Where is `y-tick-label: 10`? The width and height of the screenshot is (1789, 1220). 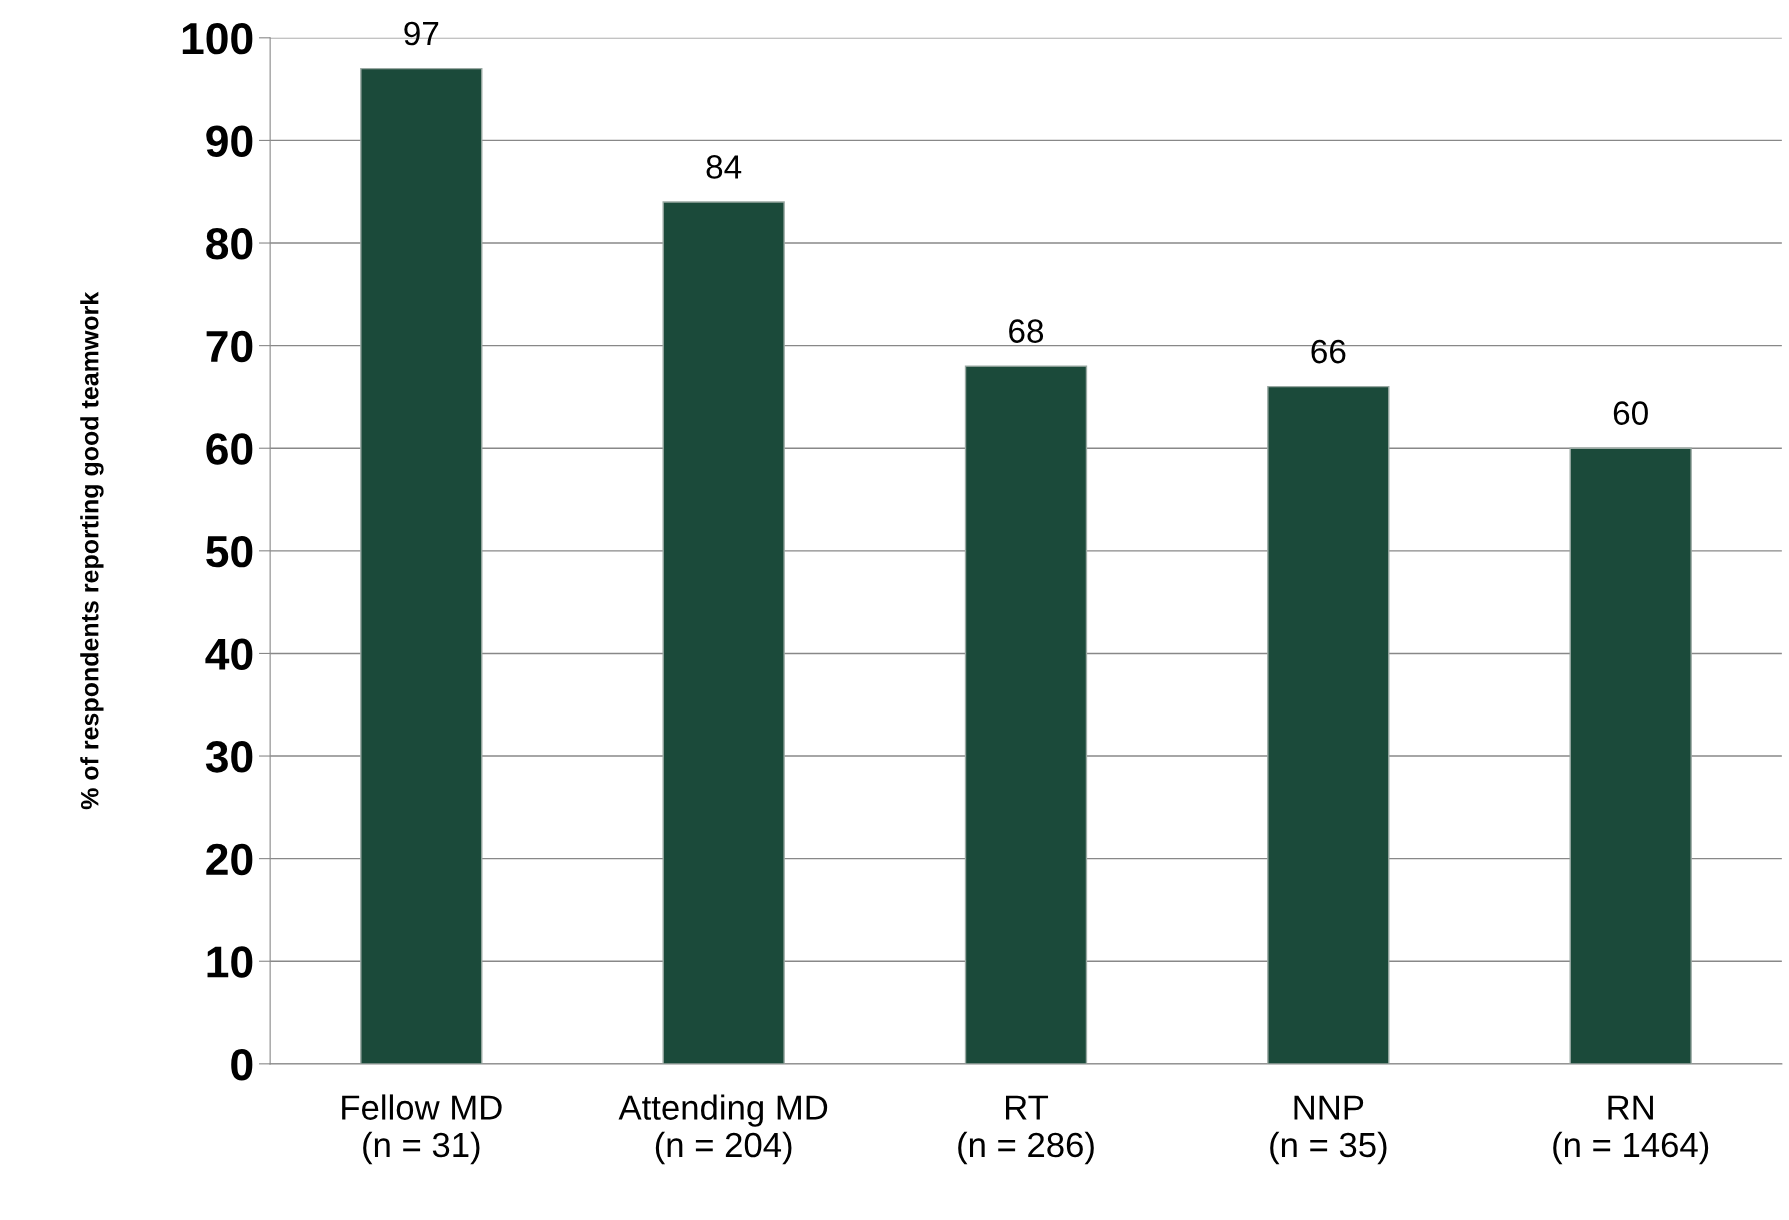
y-tick-label: 10 is located at coordinates (230, 962).